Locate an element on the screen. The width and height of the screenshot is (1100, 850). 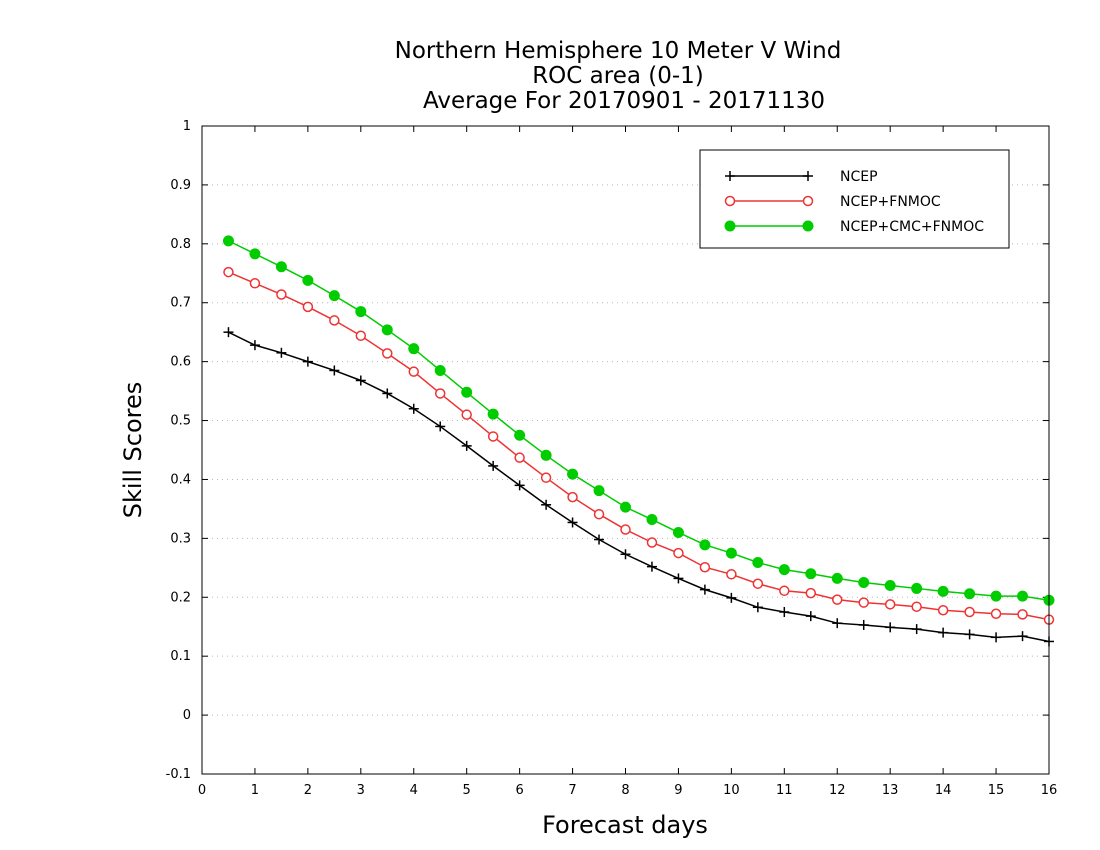
x-tick-label: 5 is located at coordinates (467, 790).